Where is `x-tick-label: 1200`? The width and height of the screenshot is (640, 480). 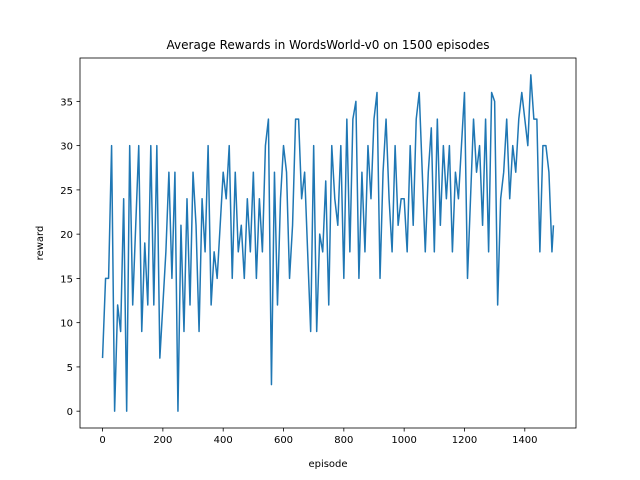
x-tick-label: 1200 is located at coordinates (464, 440).